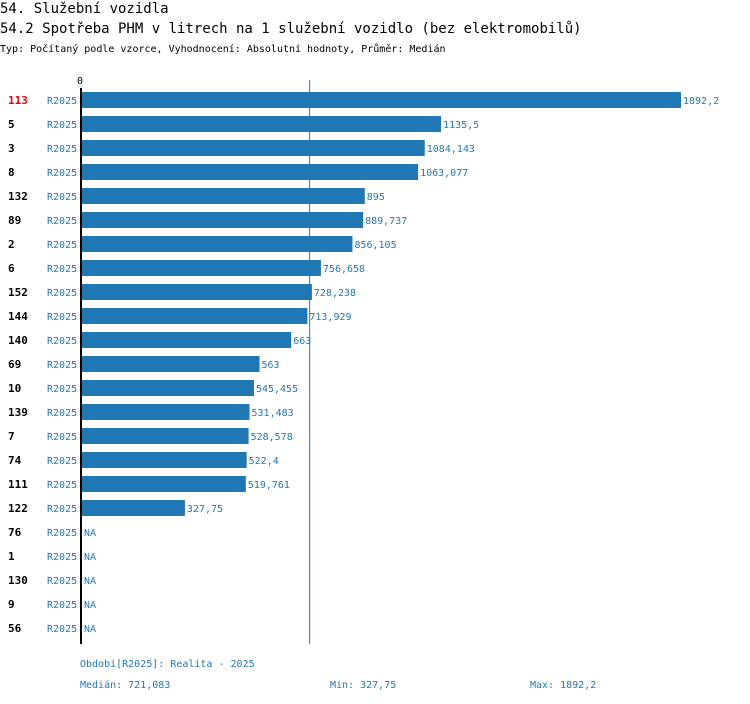 This screenshot has height=704, width=750. What do you see at coordinates (18, 484) in the screenshot?
I see `category-label: 111` at bounding box center [18, 484].